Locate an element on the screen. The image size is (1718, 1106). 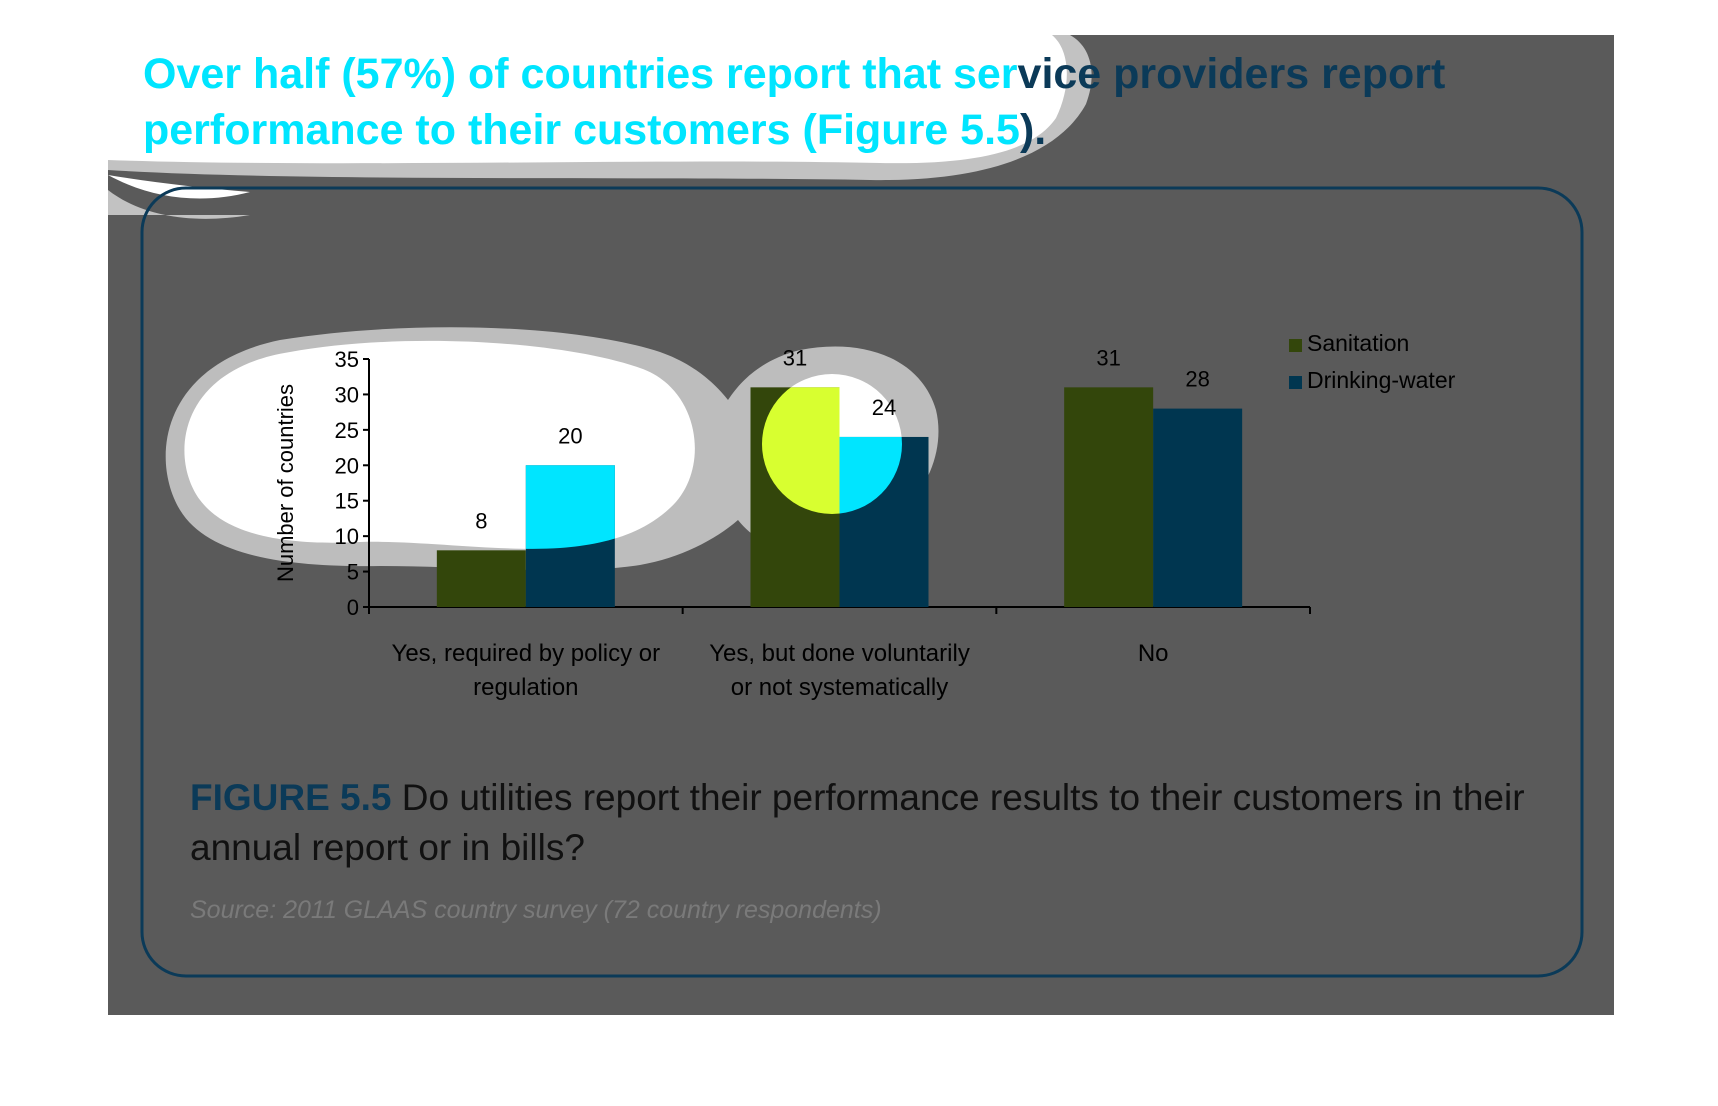
y-tick-label: 10 is located at coordinates (347, 536).